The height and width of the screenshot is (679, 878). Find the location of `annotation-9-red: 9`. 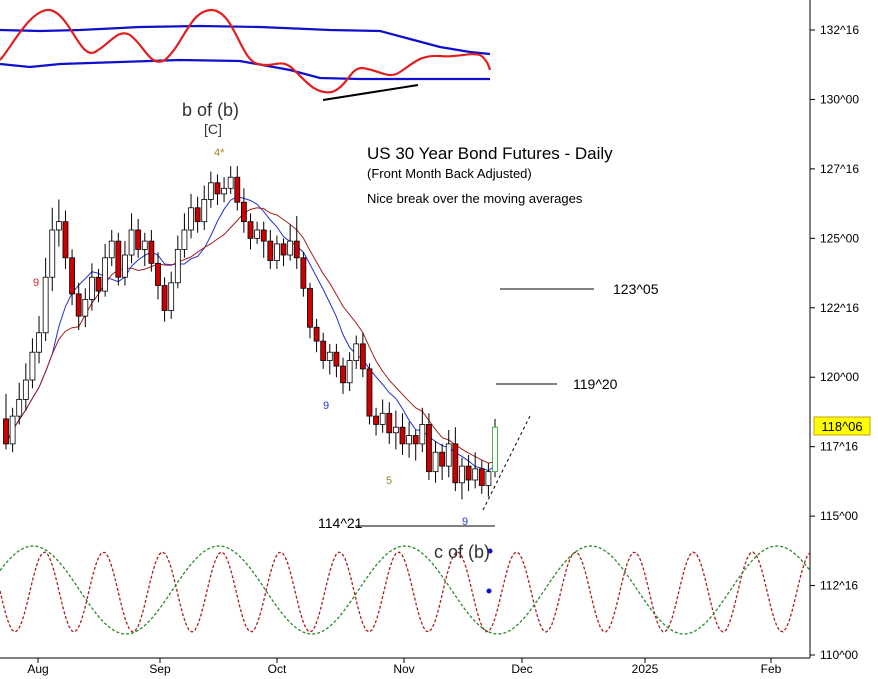

annotation-9-red: 9 is located at coordinates (36, 283).